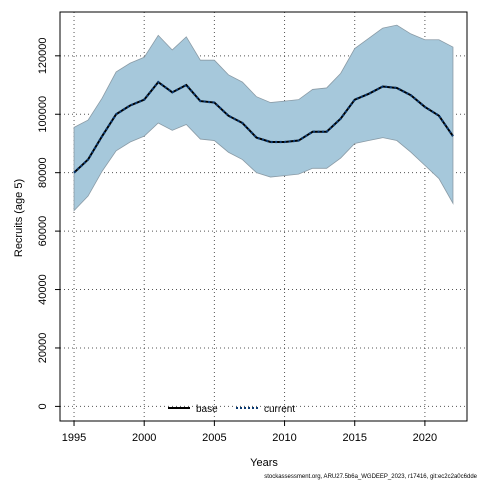 The width and height of the screenshot is (480, 480). Describe the element at coordinates (231, 409) in the screenshot. I see `legend: base current` at that location.